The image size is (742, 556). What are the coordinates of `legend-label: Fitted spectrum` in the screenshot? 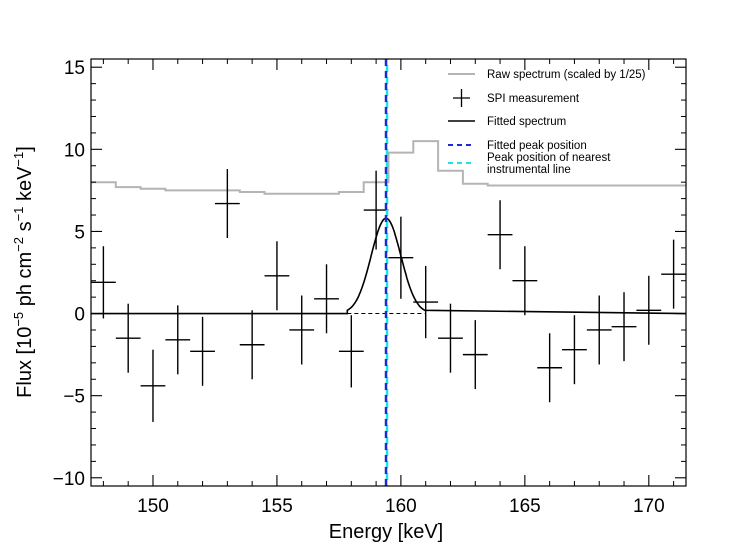 It's located at (526, 122).